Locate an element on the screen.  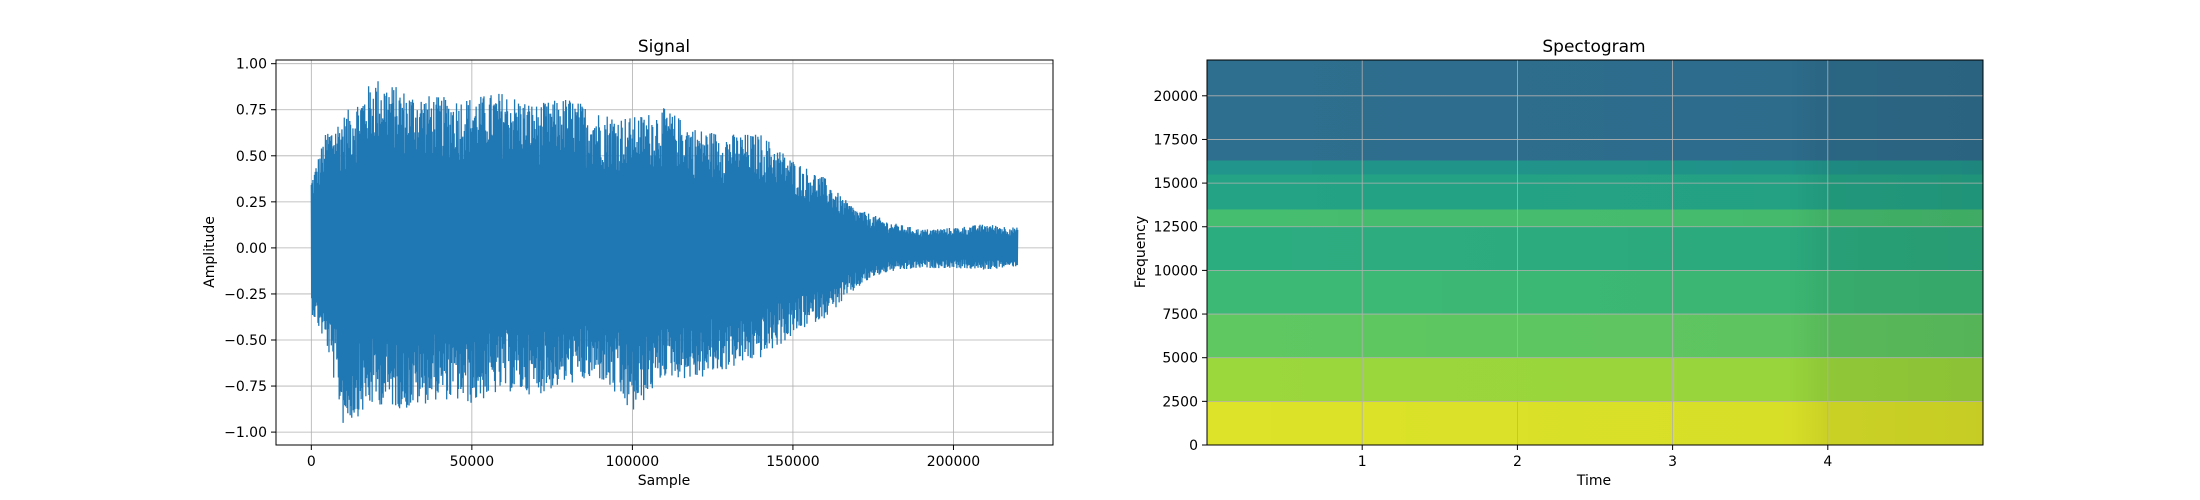
signal-y-tick-label: 0.00 is located at coordinates (251, 249).